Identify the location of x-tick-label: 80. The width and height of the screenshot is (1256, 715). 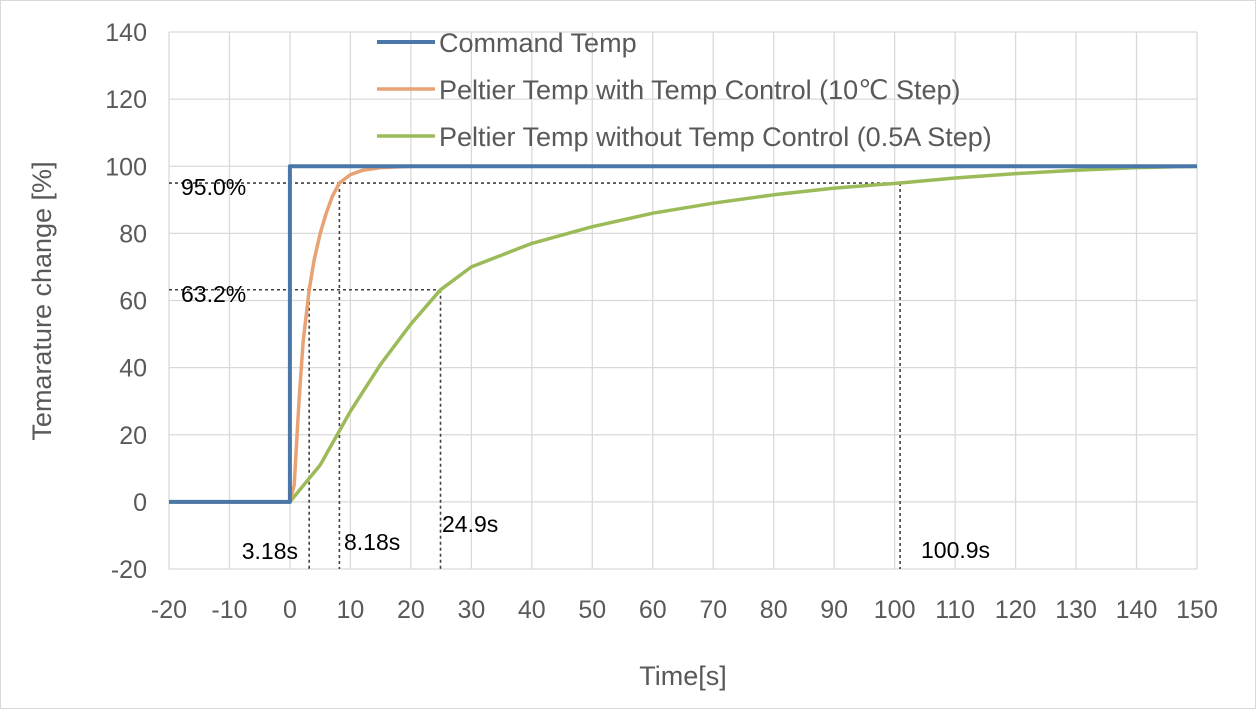
(774, 610).